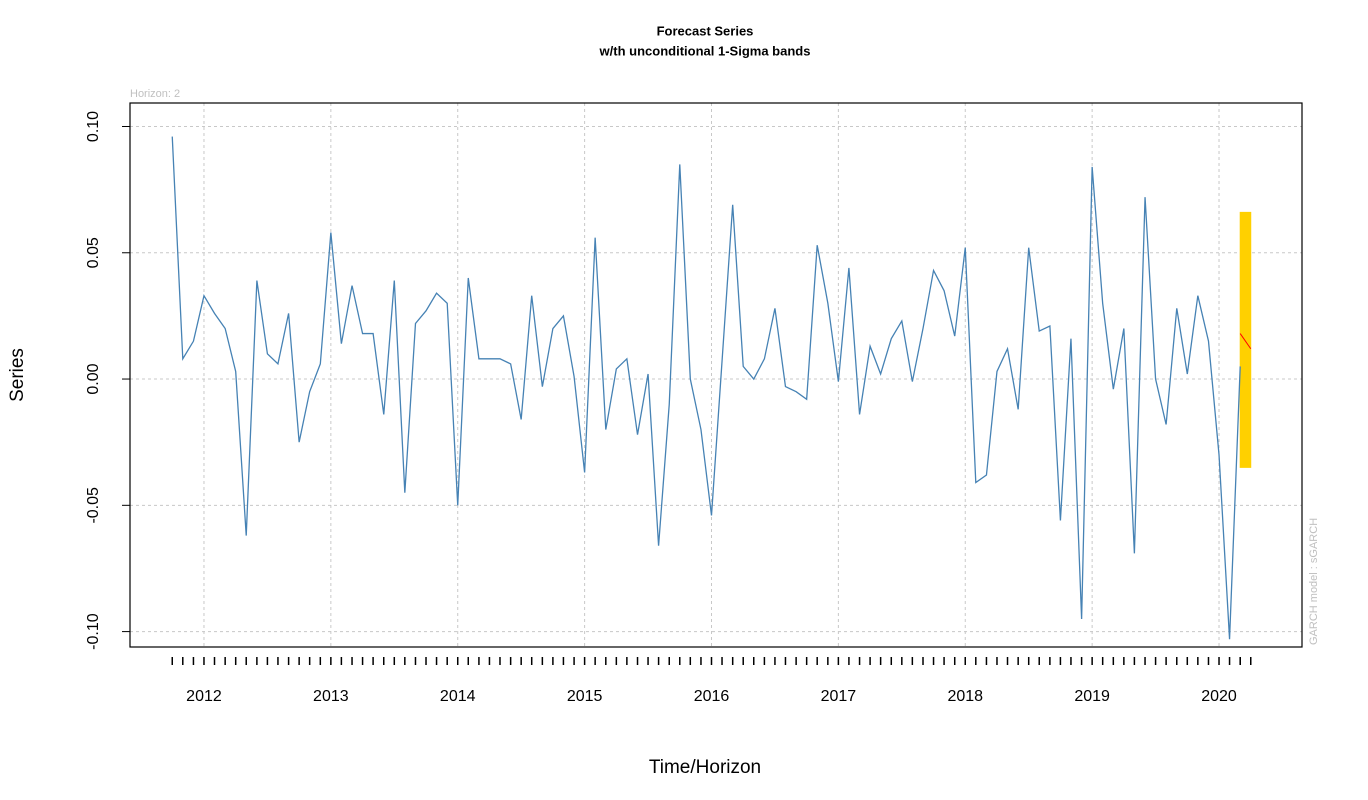 The width and height of the screenshot is (1368, 800). What do you see at coordinates (705, 50) in the screenshot?
I see `chart-subtitle: w/th unconditional 1-Sigma bands` at bounding box center [705, 50].